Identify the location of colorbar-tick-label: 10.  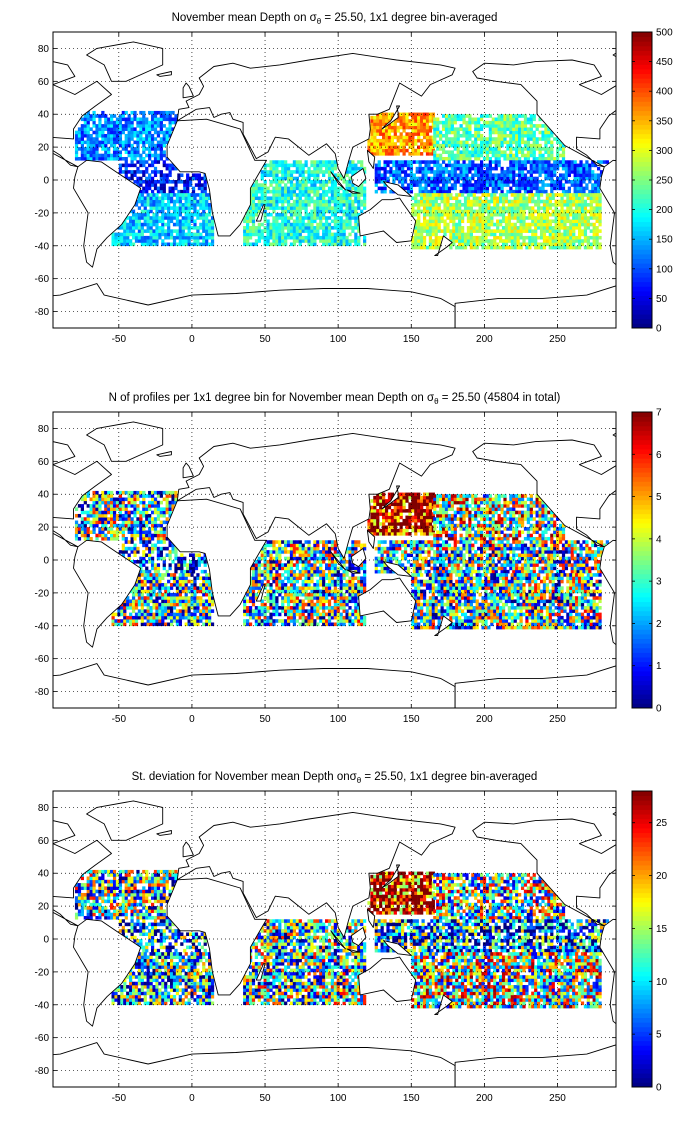
(662, 982).